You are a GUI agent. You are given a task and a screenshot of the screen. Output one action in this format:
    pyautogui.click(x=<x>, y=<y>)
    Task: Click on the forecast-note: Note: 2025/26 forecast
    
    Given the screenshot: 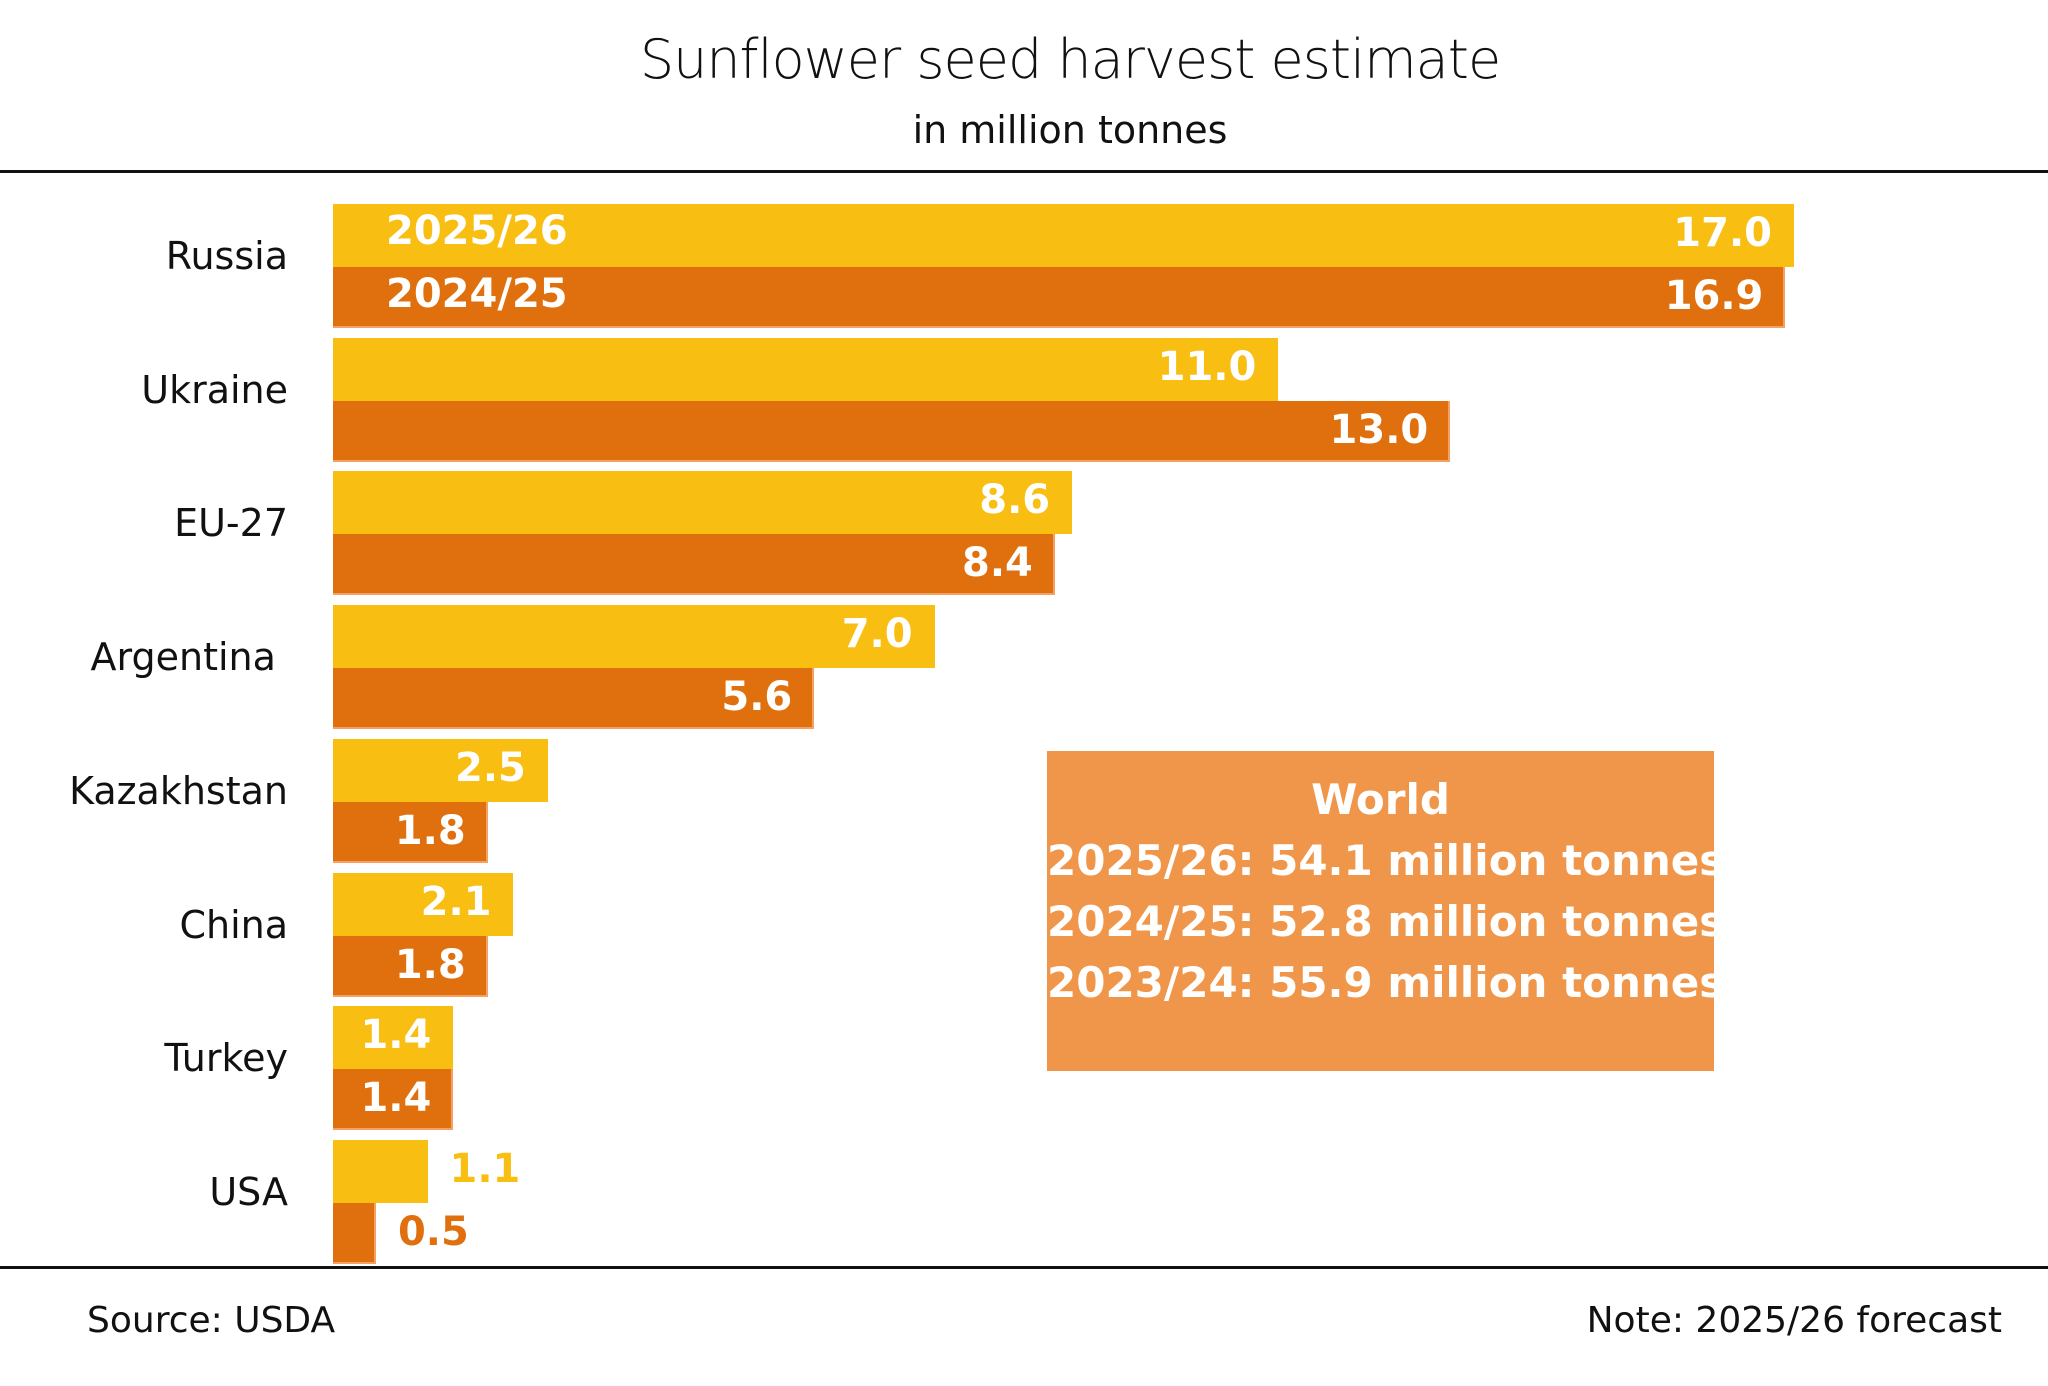 What is the action you would take?
    pyautogui.click(x=1794, y=1320)
    